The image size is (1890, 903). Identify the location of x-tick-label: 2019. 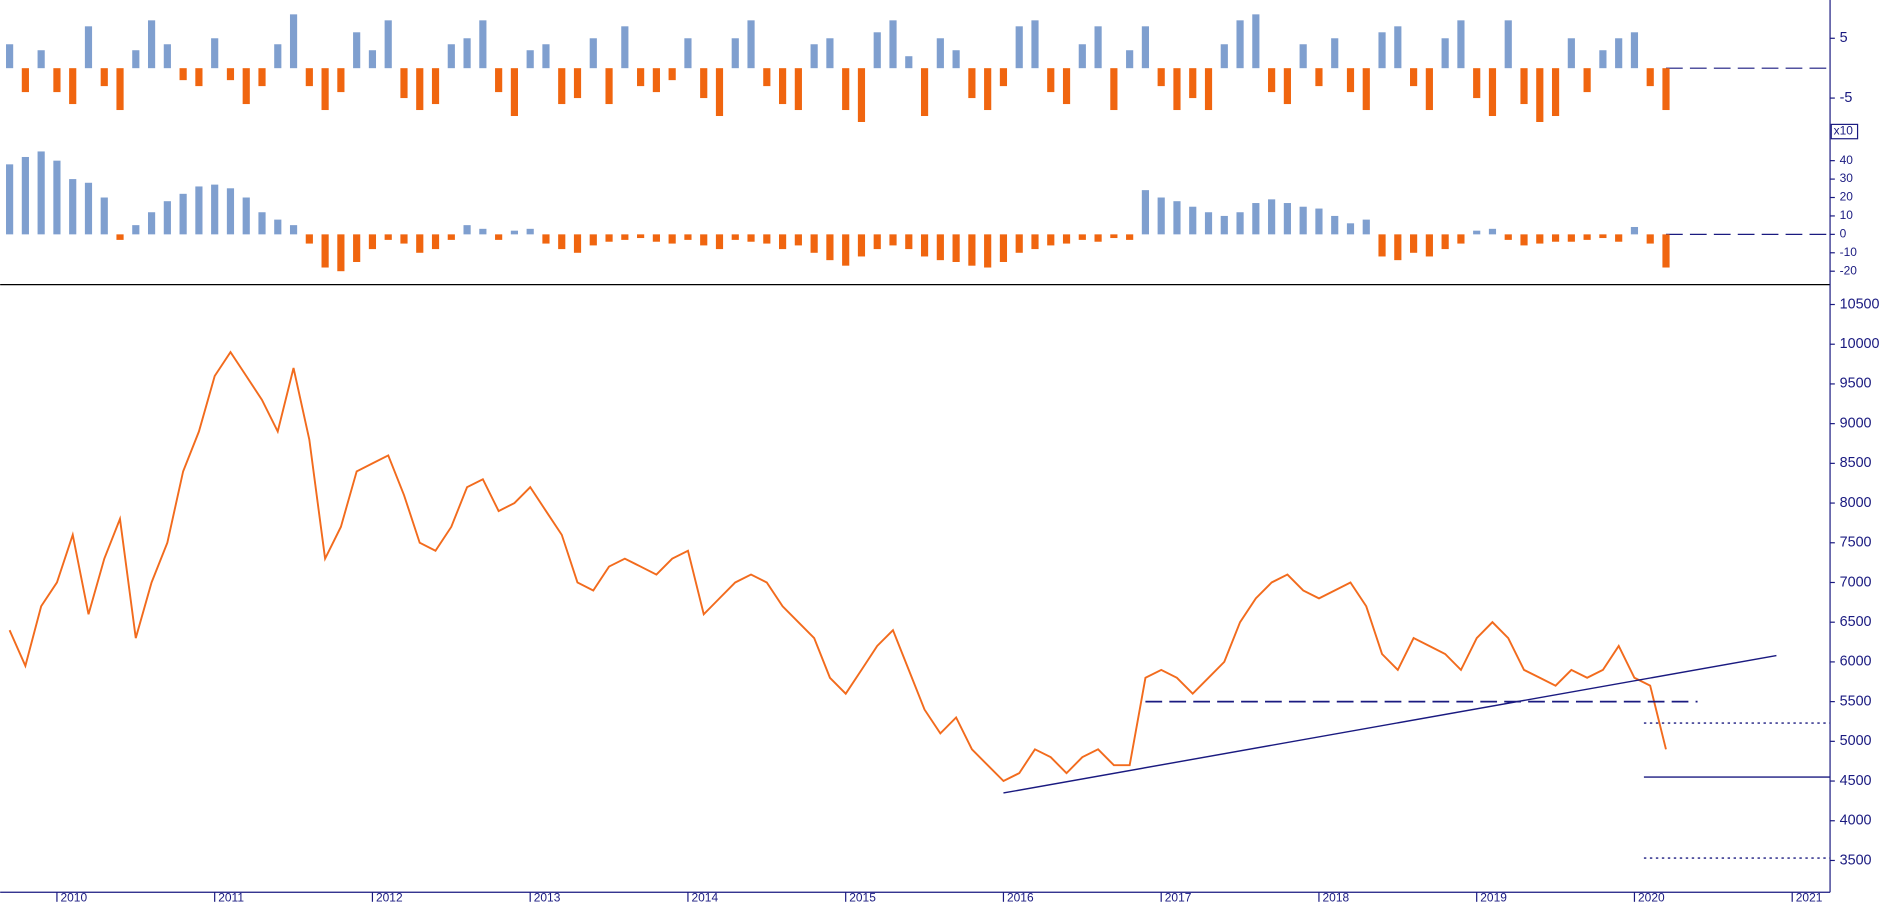
(1493, 896).